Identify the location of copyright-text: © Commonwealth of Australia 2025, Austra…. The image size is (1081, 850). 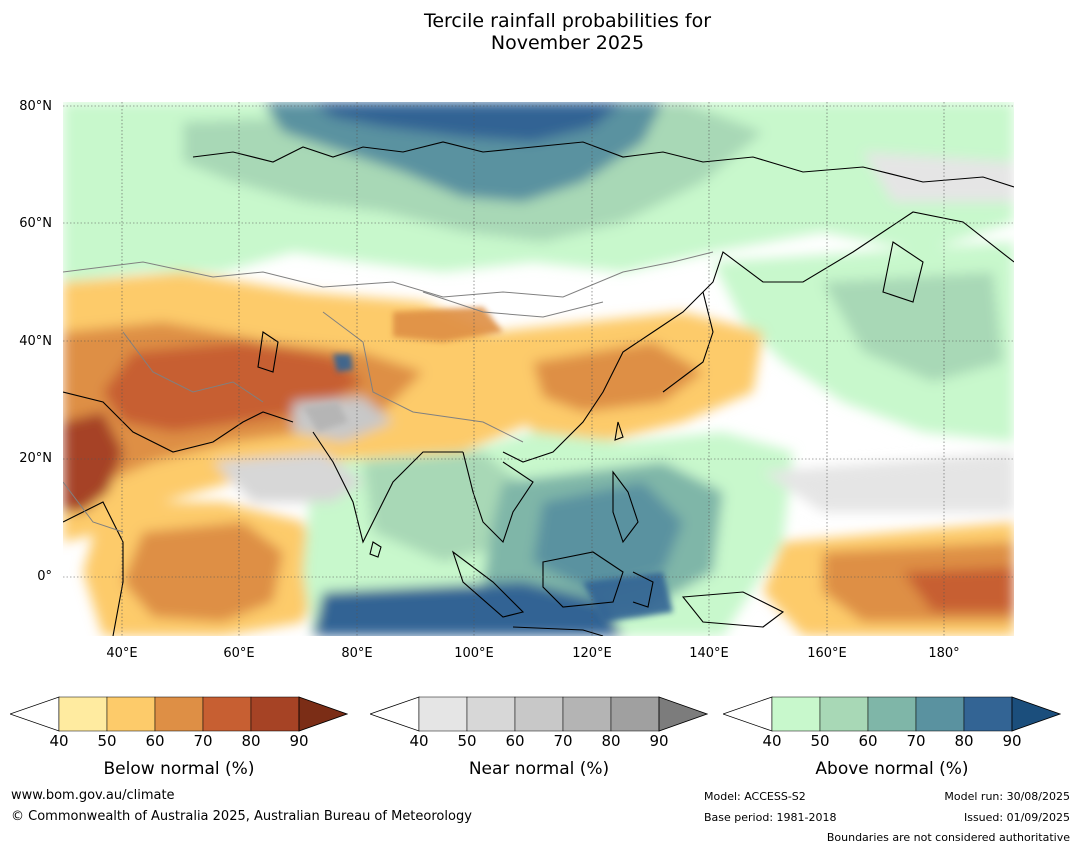
(241, 816).